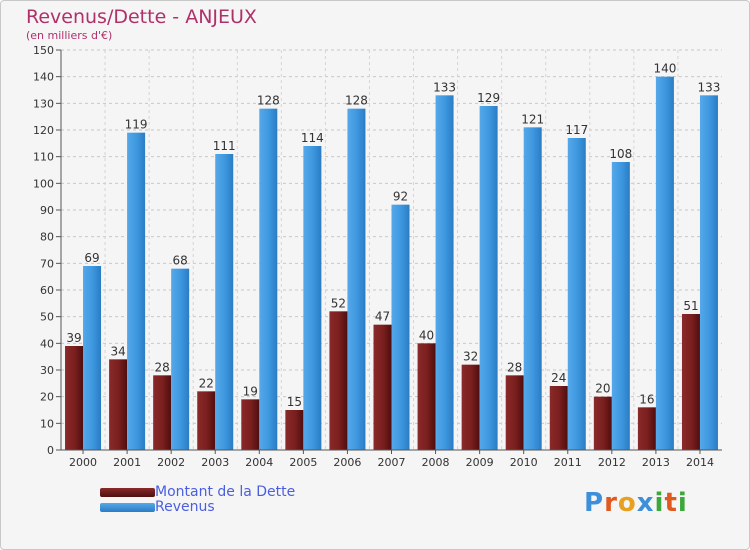 Image resolution: width=750 pixels, height=550 pixels. Describe the element at coordinates (43, 103) in the screenshot. I see `y-tick-label: 130` at that location.